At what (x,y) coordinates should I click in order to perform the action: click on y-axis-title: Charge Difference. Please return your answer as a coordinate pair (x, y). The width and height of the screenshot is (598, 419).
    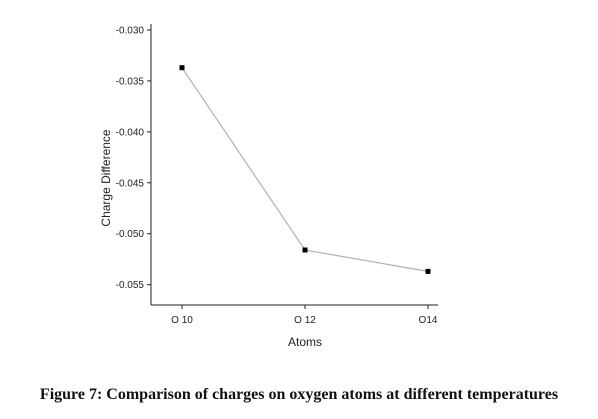
    Looking at the image, I should click on (106, 177).